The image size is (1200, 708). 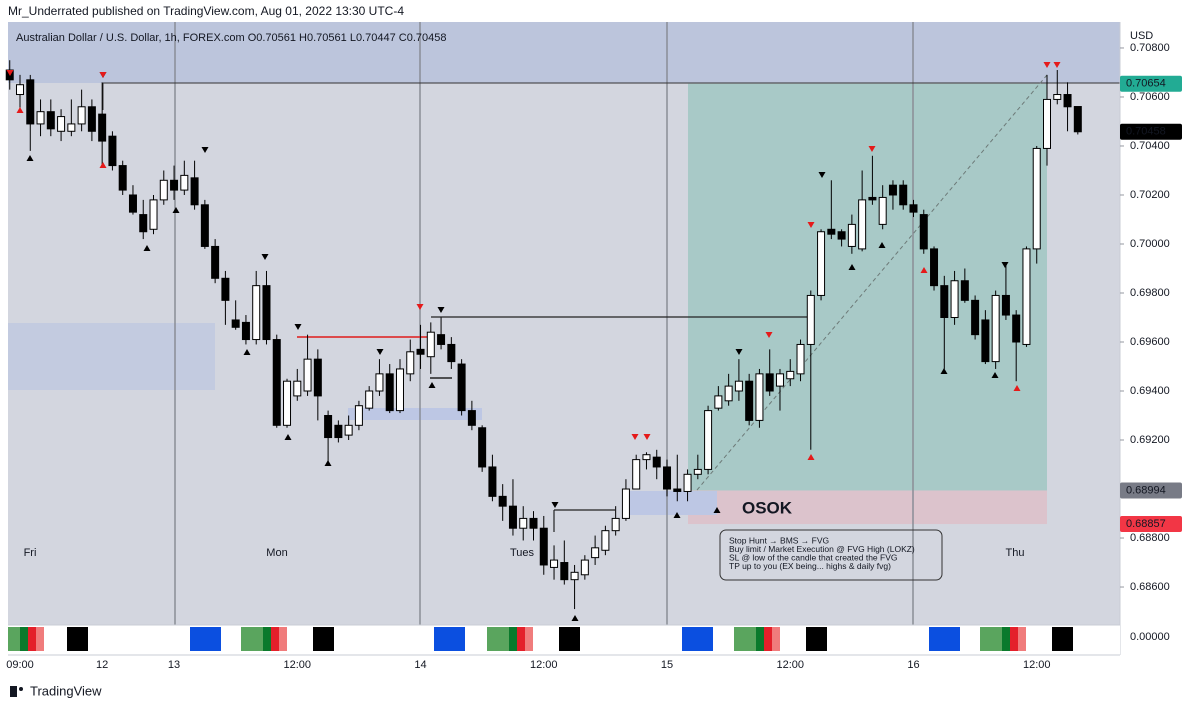 I want to click on y-tick-label: 0.70400, so click(x=1150, y=146).